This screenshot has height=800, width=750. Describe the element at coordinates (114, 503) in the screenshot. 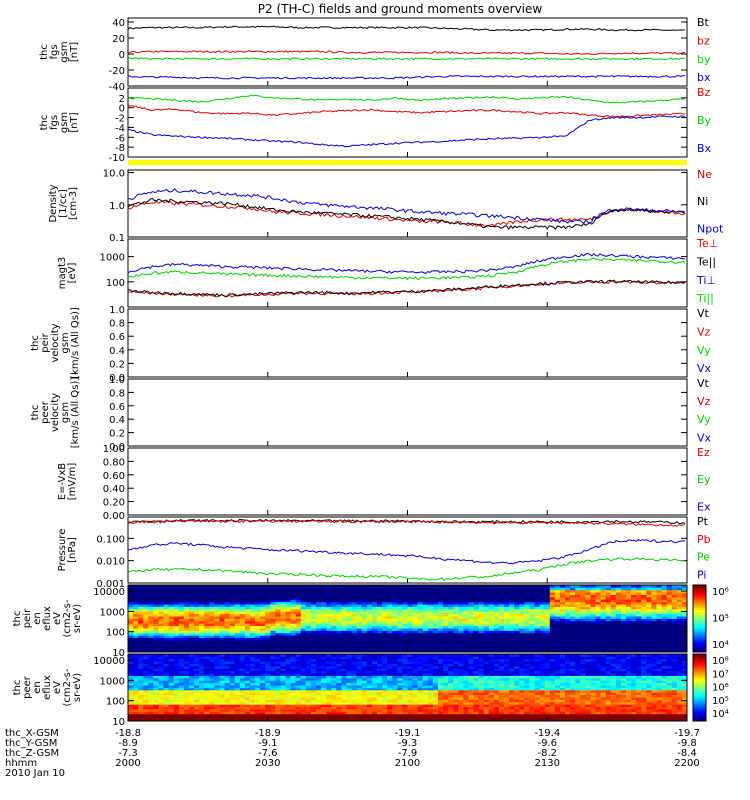

I see `y-tick-label: 0.20` at that location.